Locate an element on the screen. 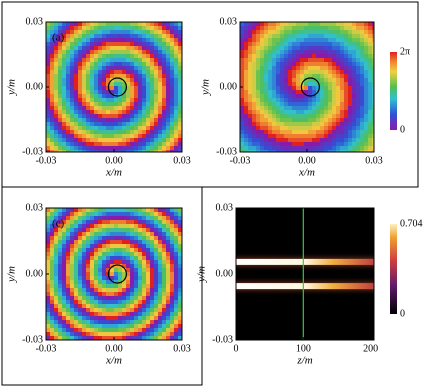  colorbar-label: 0 is located at coordinates (402, 313).